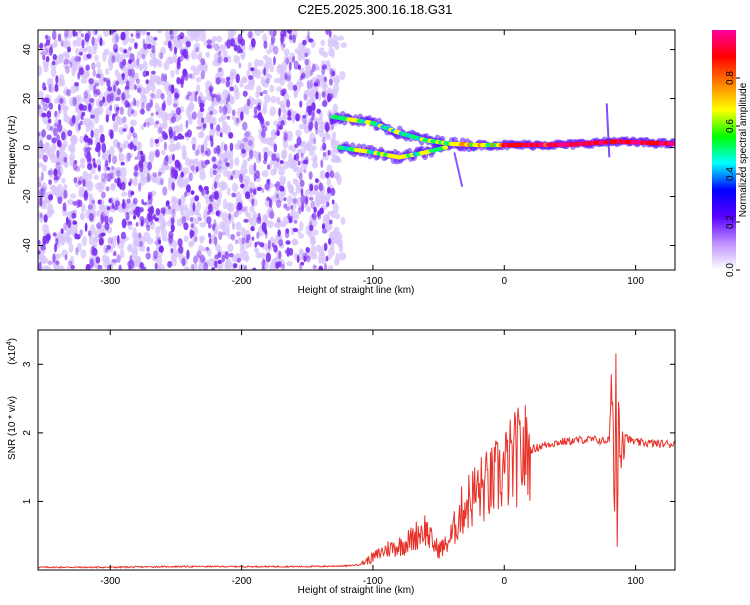 Image resolution: width=750 pixels, height=605 pixels. I want to click on spectrogram-x-label: Height of straight line (km), so click(356, 290).